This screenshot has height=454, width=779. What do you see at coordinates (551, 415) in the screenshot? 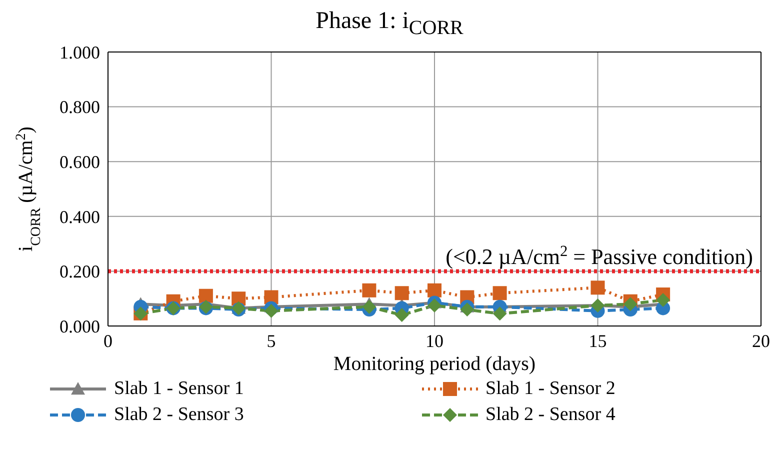
I see `legend-label: Slab 2 - Sensor 4` at bounding box center [551, 415].